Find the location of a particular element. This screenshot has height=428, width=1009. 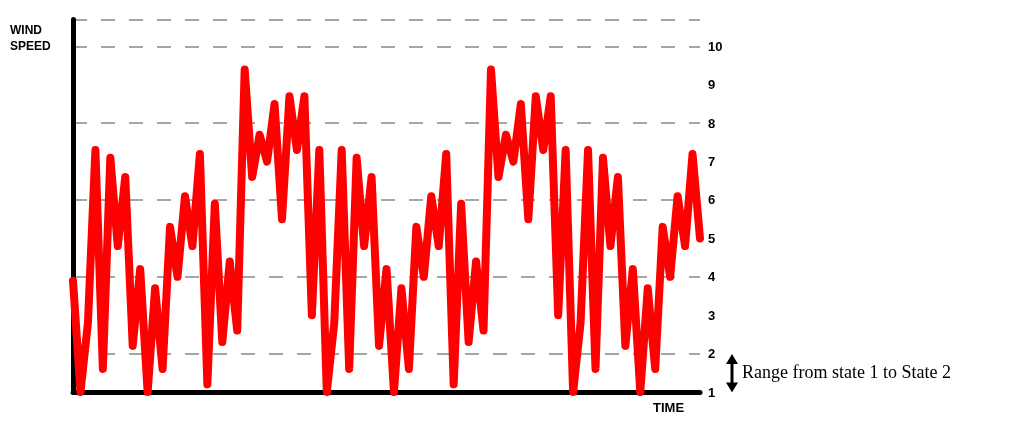

text: Range from state 1 to State 2 is located at coordinates (846, 372).